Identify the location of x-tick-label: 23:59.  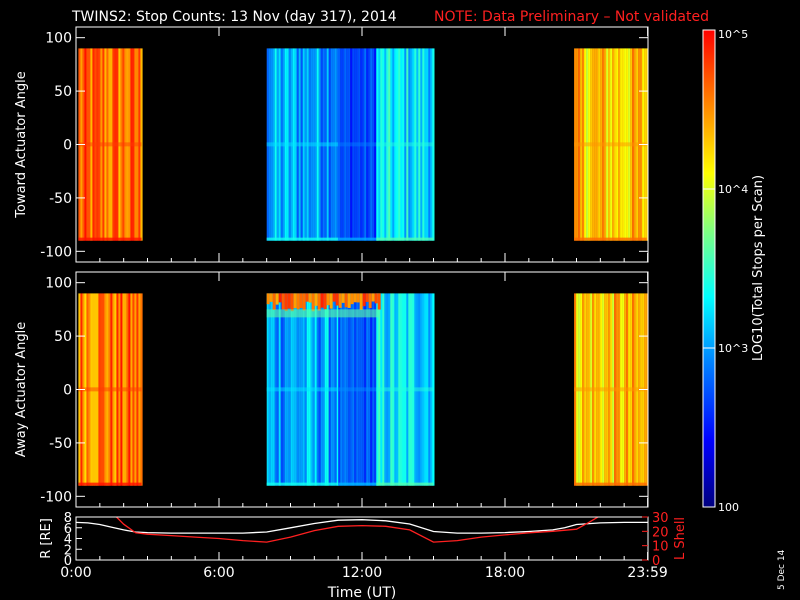
(647, 573).